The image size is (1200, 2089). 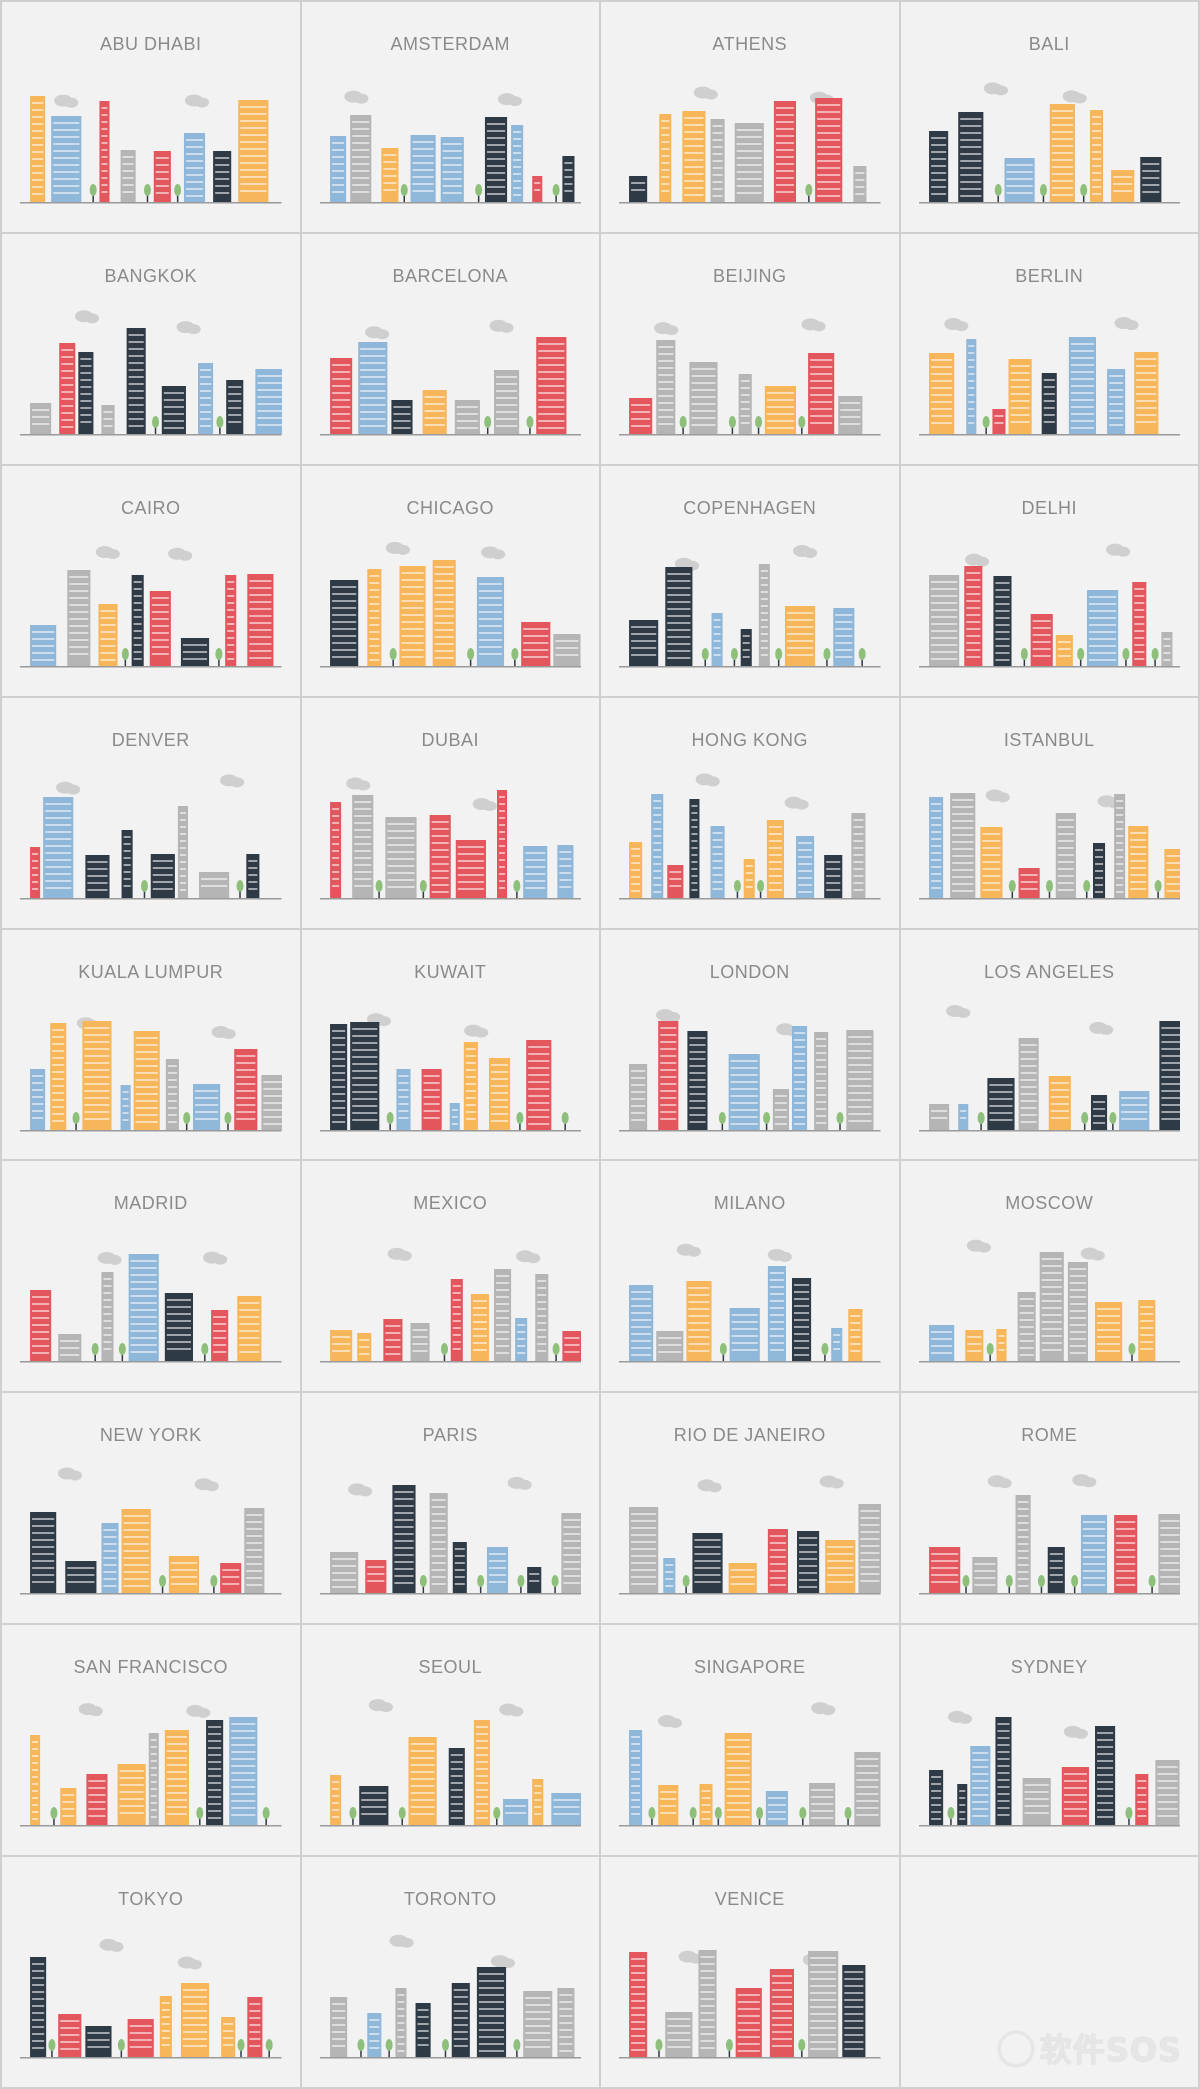 I want to click on city-card: LOS ANGELES, so click(x=1049, y=1044).